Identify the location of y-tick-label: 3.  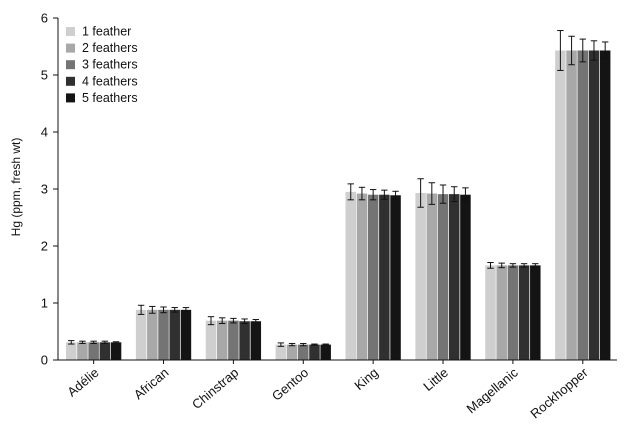
(44, 189).